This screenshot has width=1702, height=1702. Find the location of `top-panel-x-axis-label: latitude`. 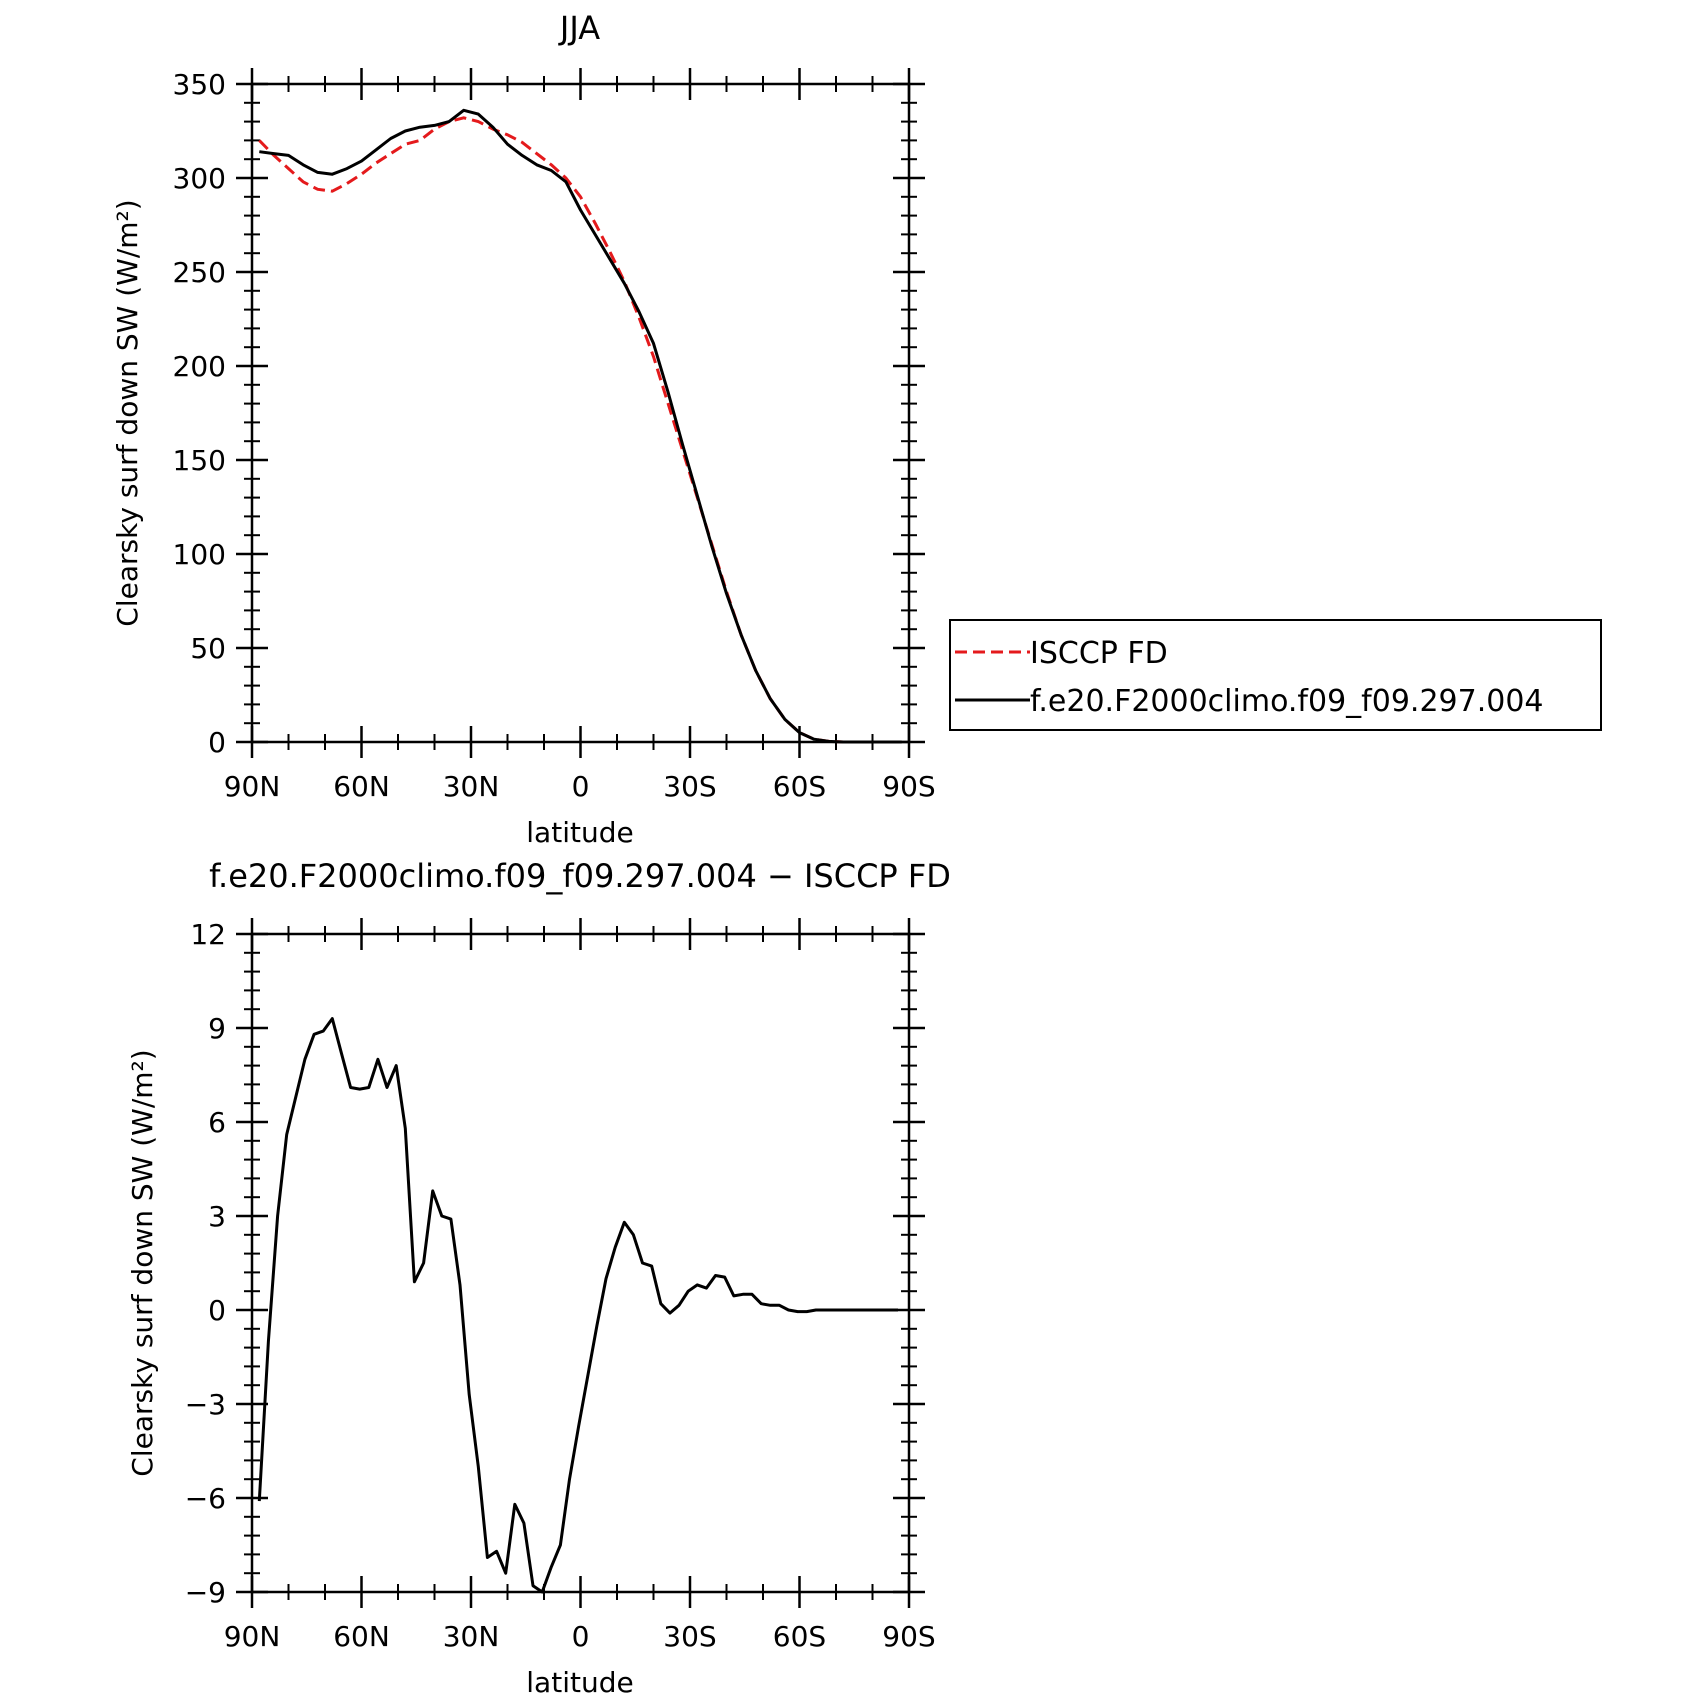

top-panel-x-axis-label: latitude is located at coordinates (579, 832).